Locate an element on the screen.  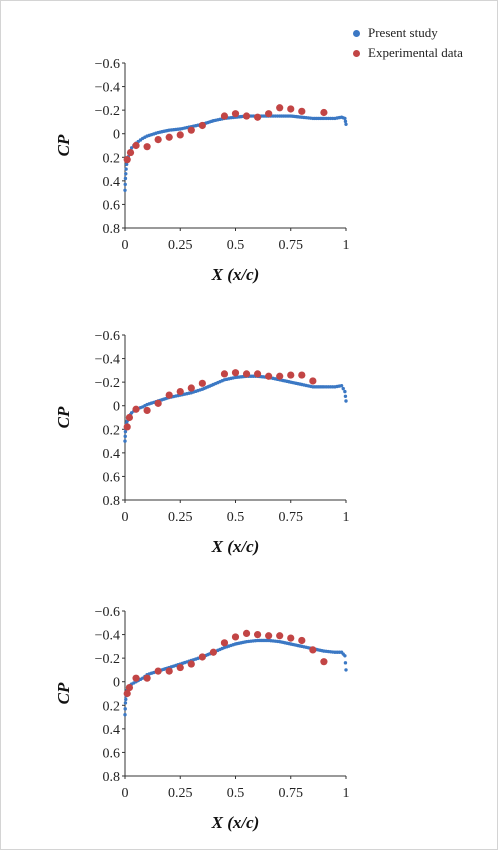
y-tick-label: 0.4 is located at coordinates (112, 454).